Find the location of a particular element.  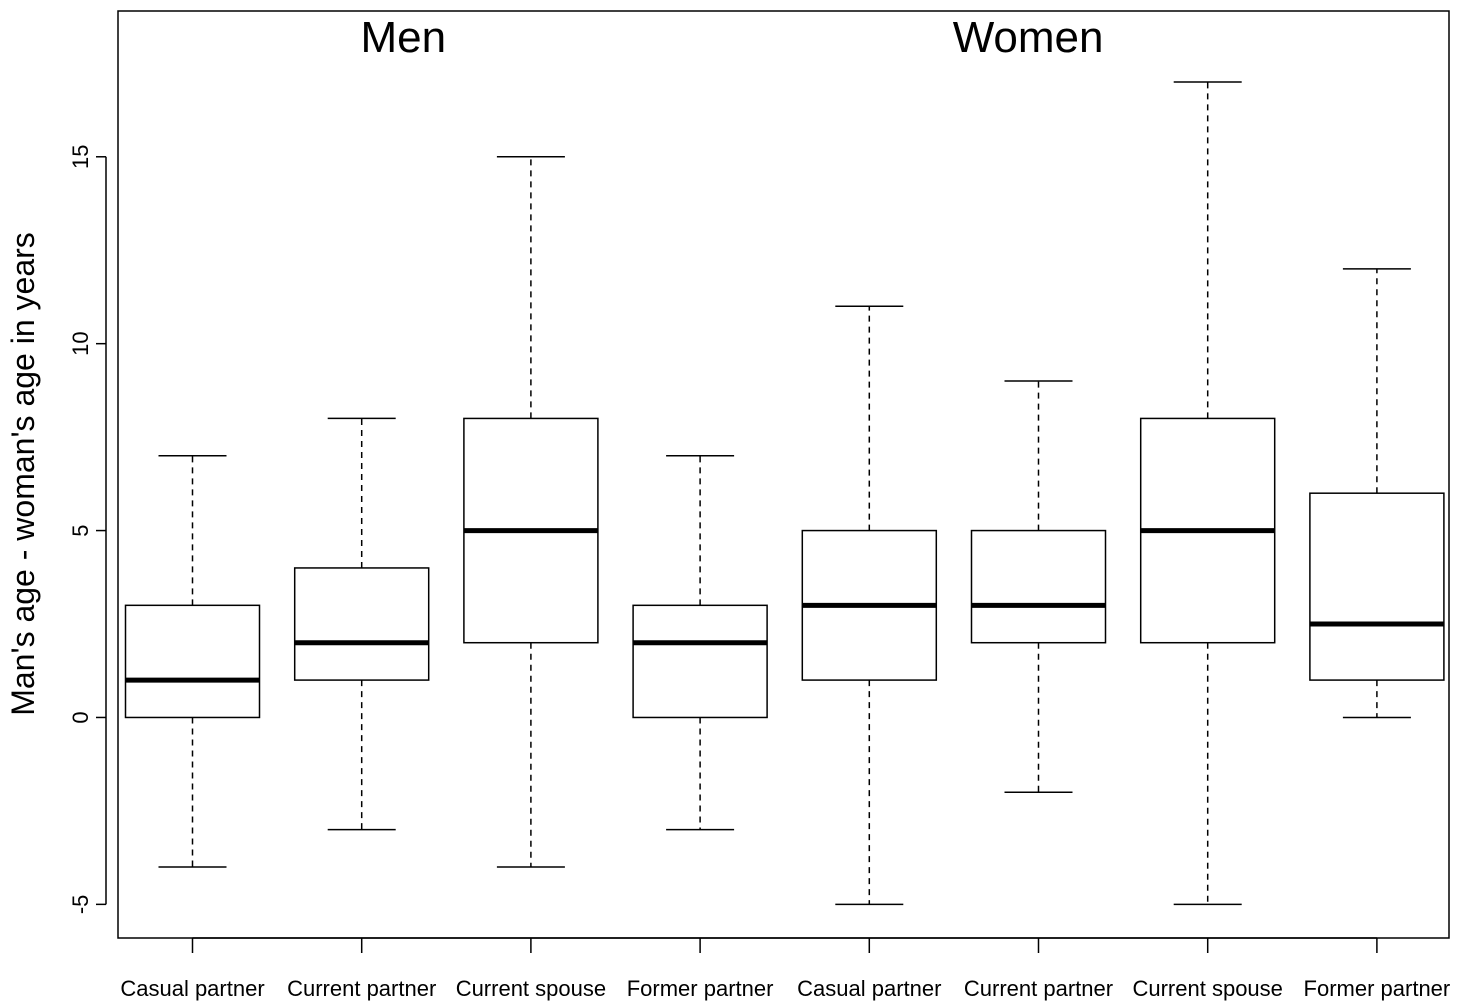

y-tick-label: 15 is located at coordinates (80, 157).